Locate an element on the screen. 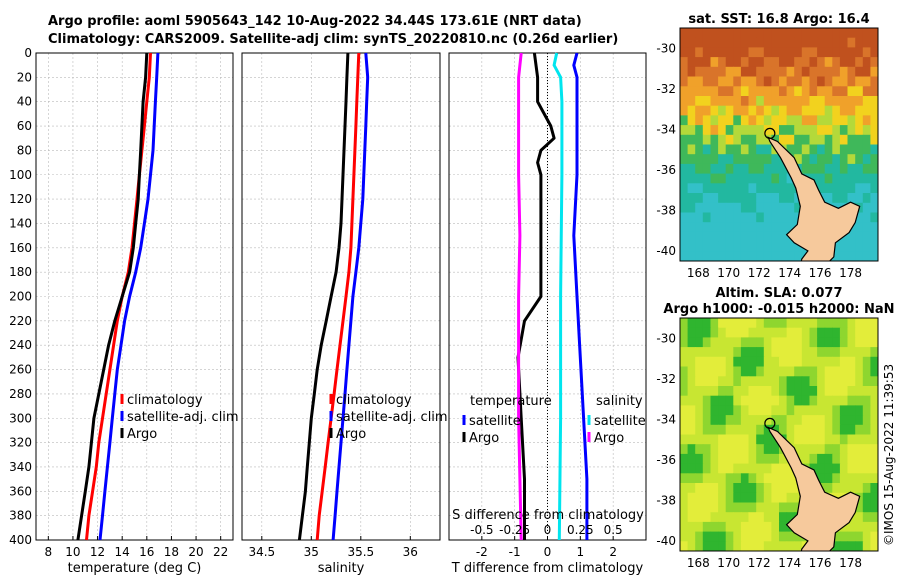 This screenshot has width=900, height=580. sla-map is located at coordinates (779, 434).